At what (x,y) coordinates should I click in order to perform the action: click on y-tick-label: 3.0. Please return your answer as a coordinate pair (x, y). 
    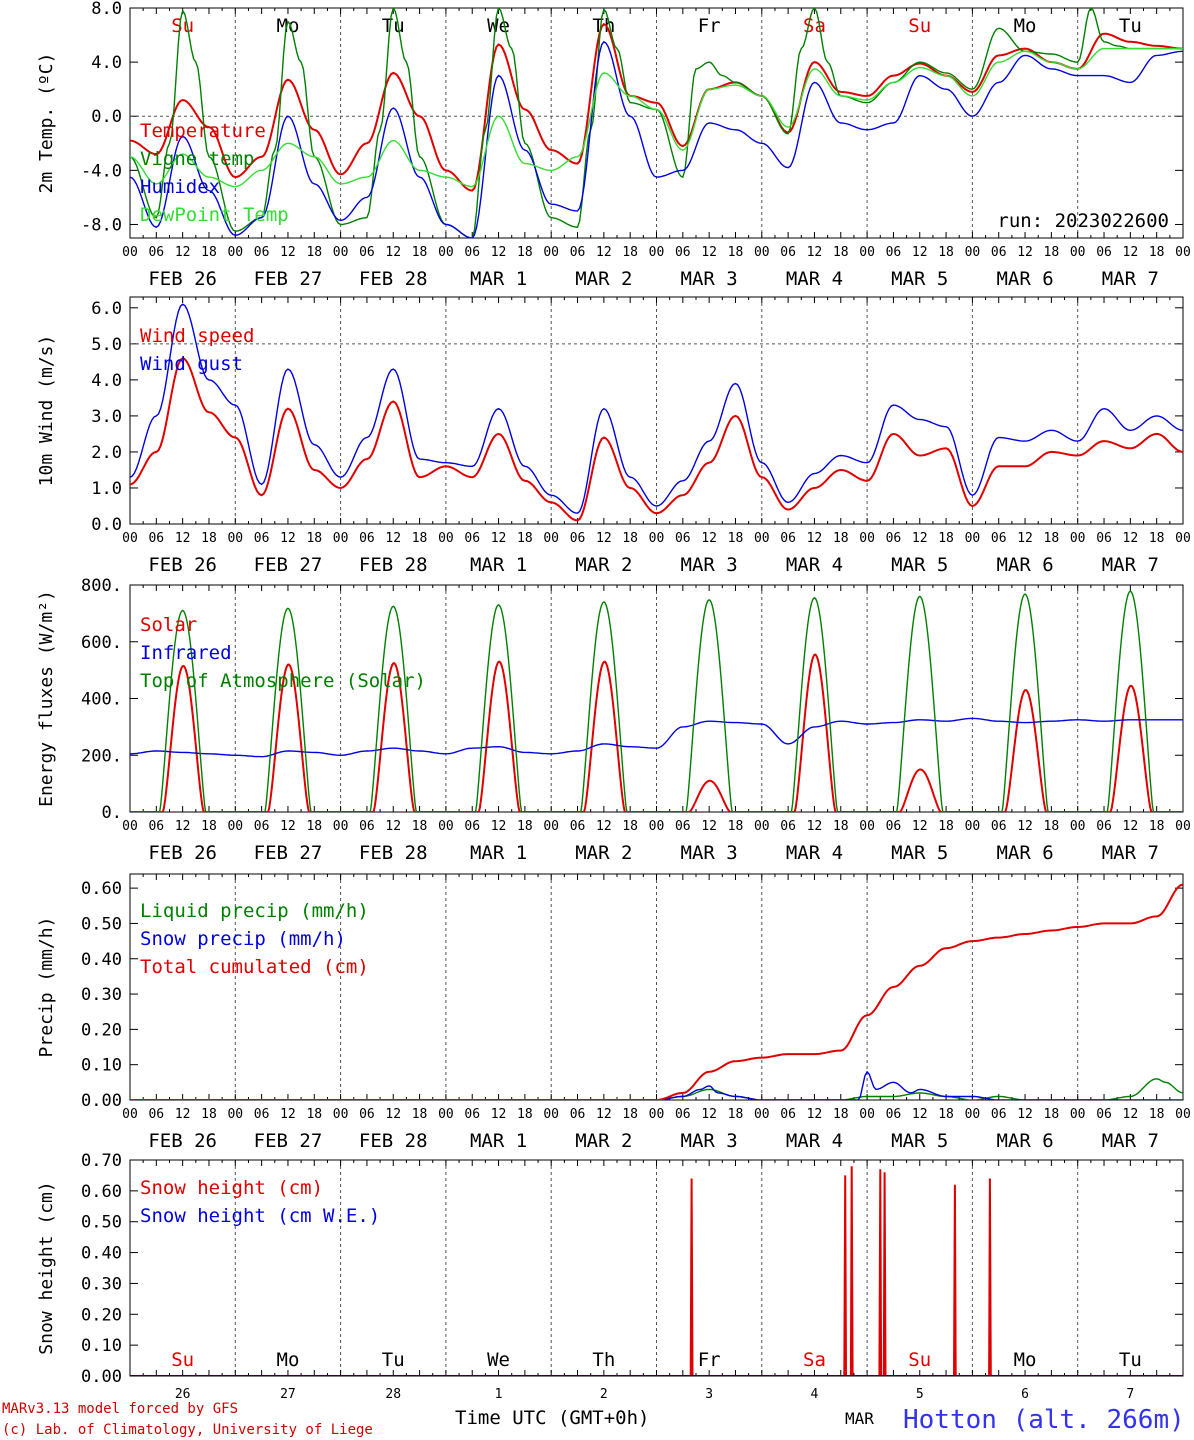
    Looking at the image, I should click on (106, 417).